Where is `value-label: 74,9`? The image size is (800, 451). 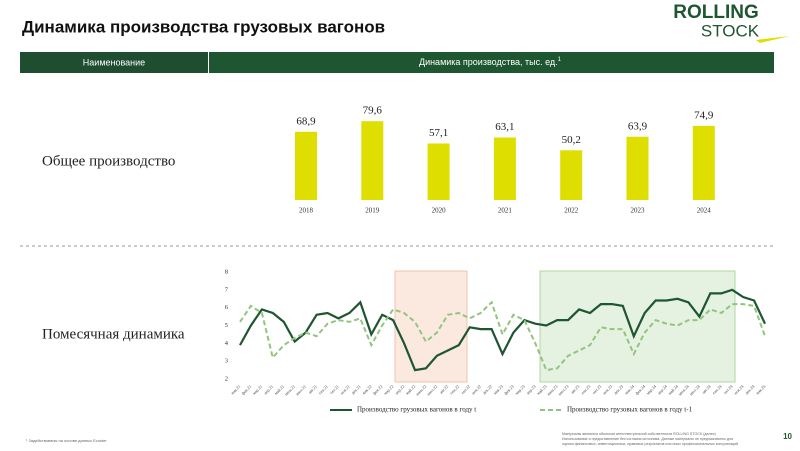
value-label: 74,9 is located at coordinates (704, 115).